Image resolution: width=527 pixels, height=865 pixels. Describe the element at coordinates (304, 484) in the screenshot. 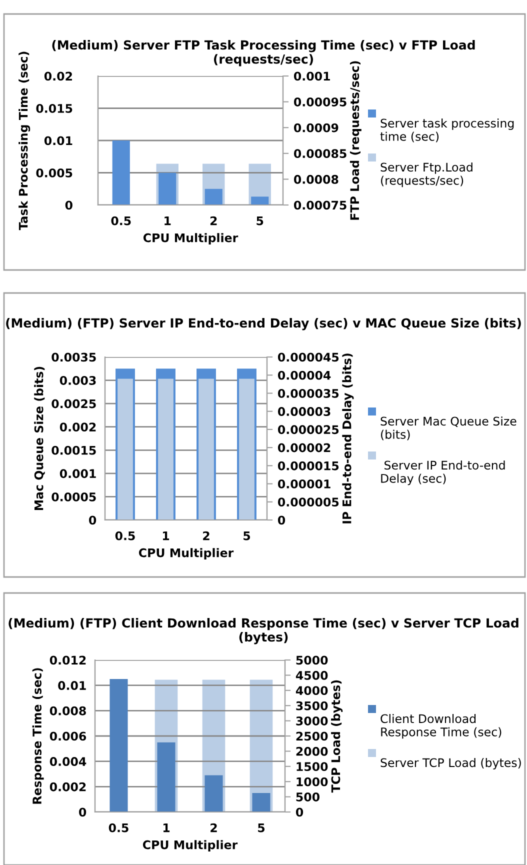

I see `y2-tick-label: 0.00001` at that location.